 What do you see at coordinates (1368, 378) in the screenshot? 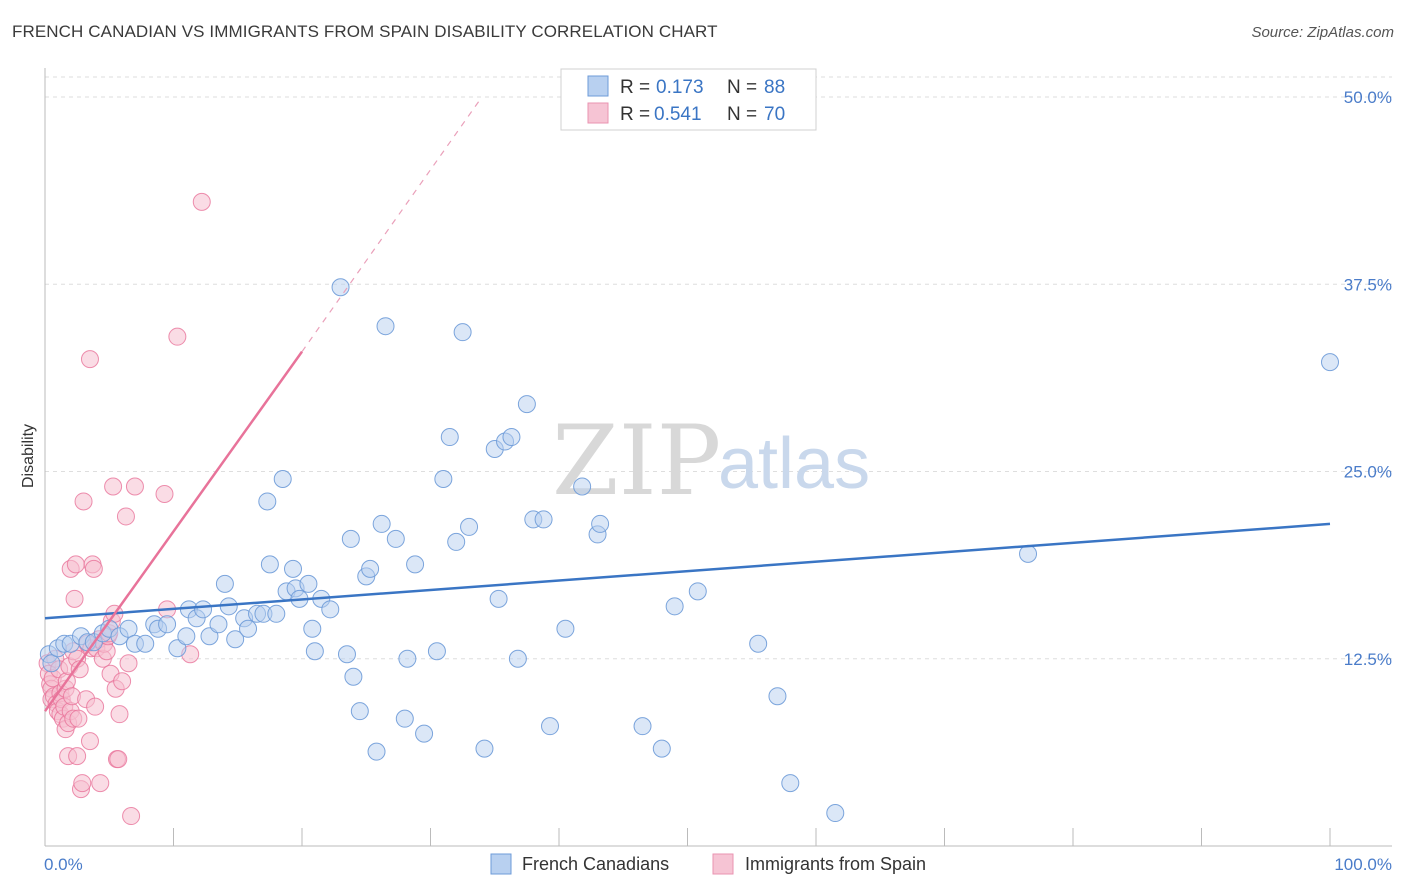
I see `y-tick-labels: 12.5% 25.0% 37.5% 50.0%` at bounding box center [1368, 378].